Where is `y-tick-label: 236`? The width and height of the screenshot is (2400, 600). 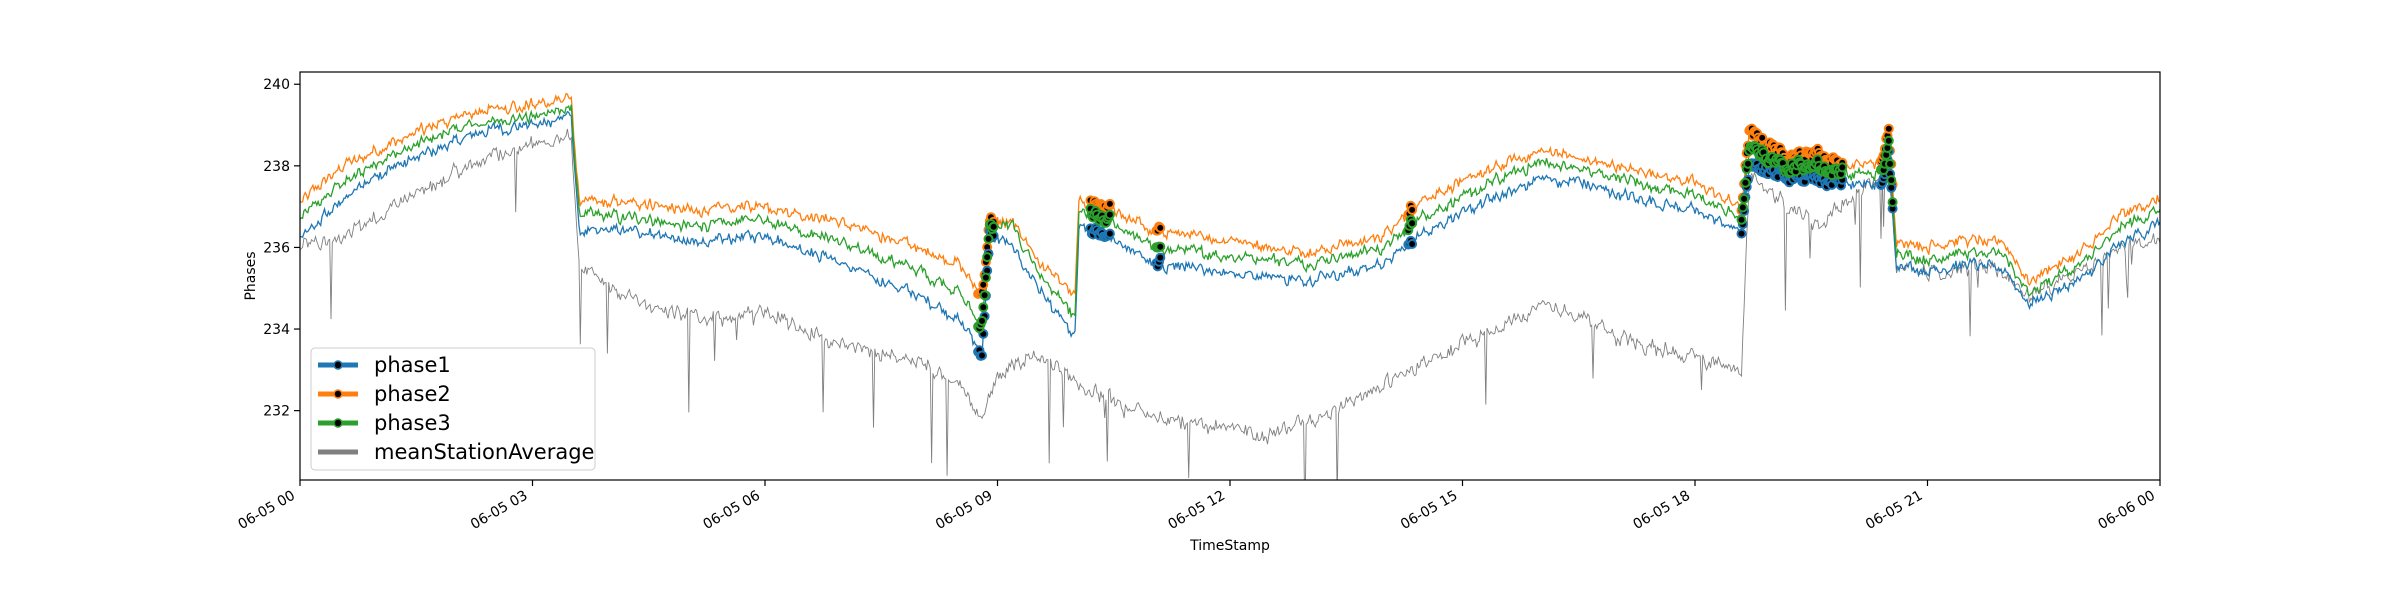 y-tick-label: 236 is located at coordinates (276, 248).